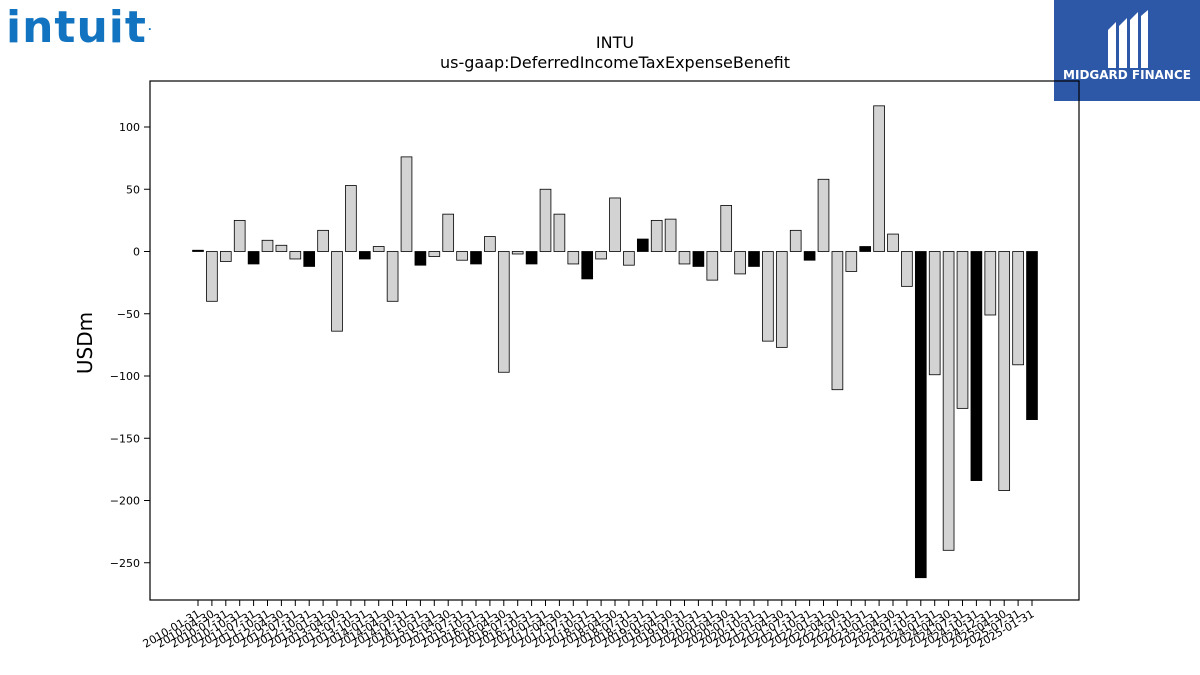 This screenshot has height=675, width=1200. What do you see at coordinates (79, 28) in the screenshot?
I see `intuit-logo: intuit.` at bounding box center [79, 28].